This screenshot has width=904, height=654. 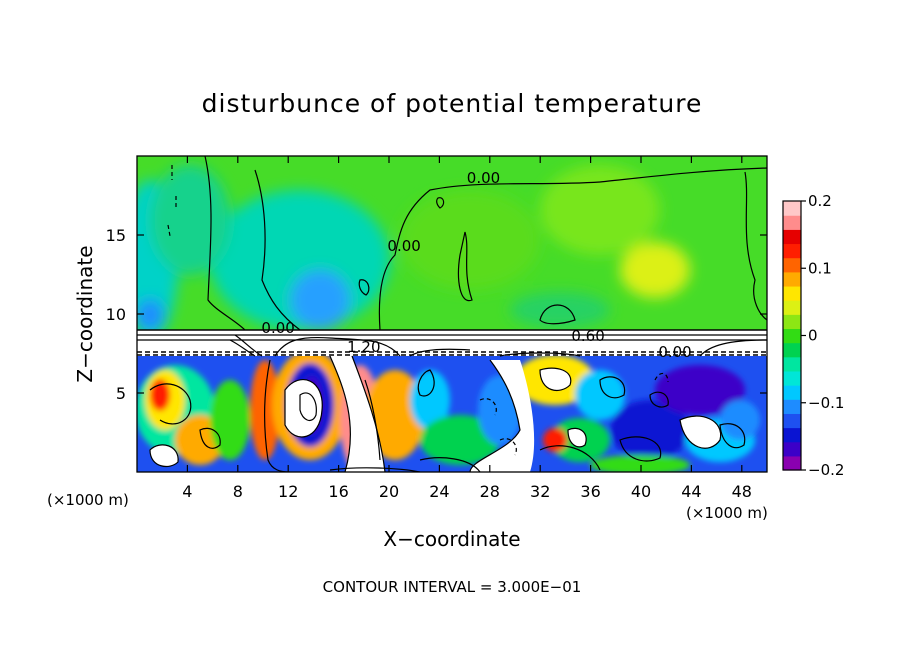 What do you see at coordinates (338, 491) in the screenshot?
I see `x-tick-label: 16` at bounding box center [338, 491].